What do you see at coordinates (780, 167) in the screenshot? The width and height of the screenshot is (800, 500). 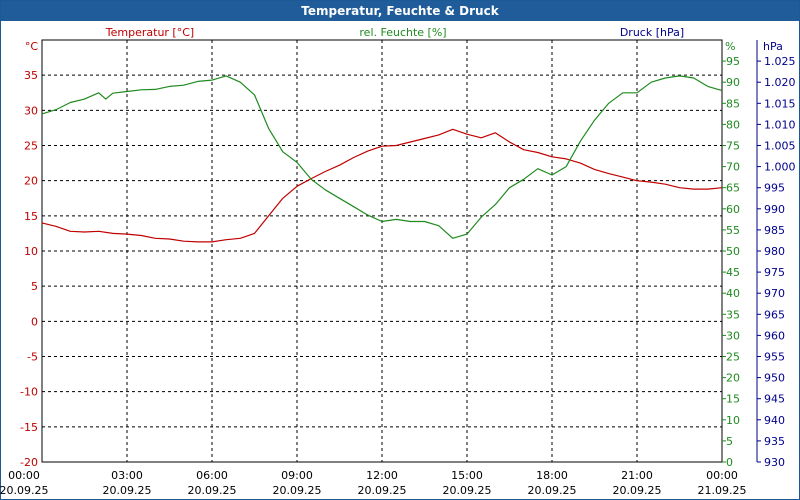 I see `pressure-tick-label: 1.000` at bounding box center [780, 167].